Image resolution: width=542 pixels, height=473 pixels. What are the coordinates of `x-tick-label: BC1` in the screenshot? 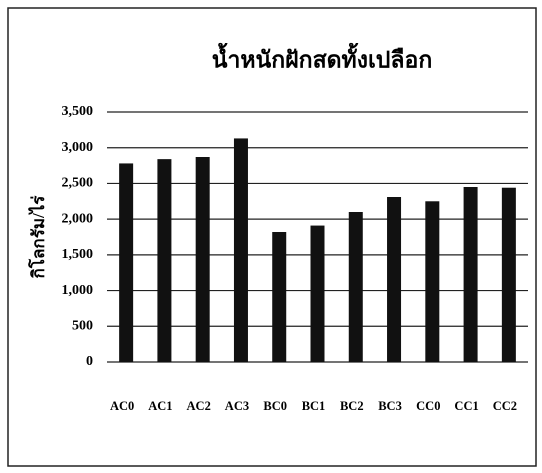 It's located at (314, 406).